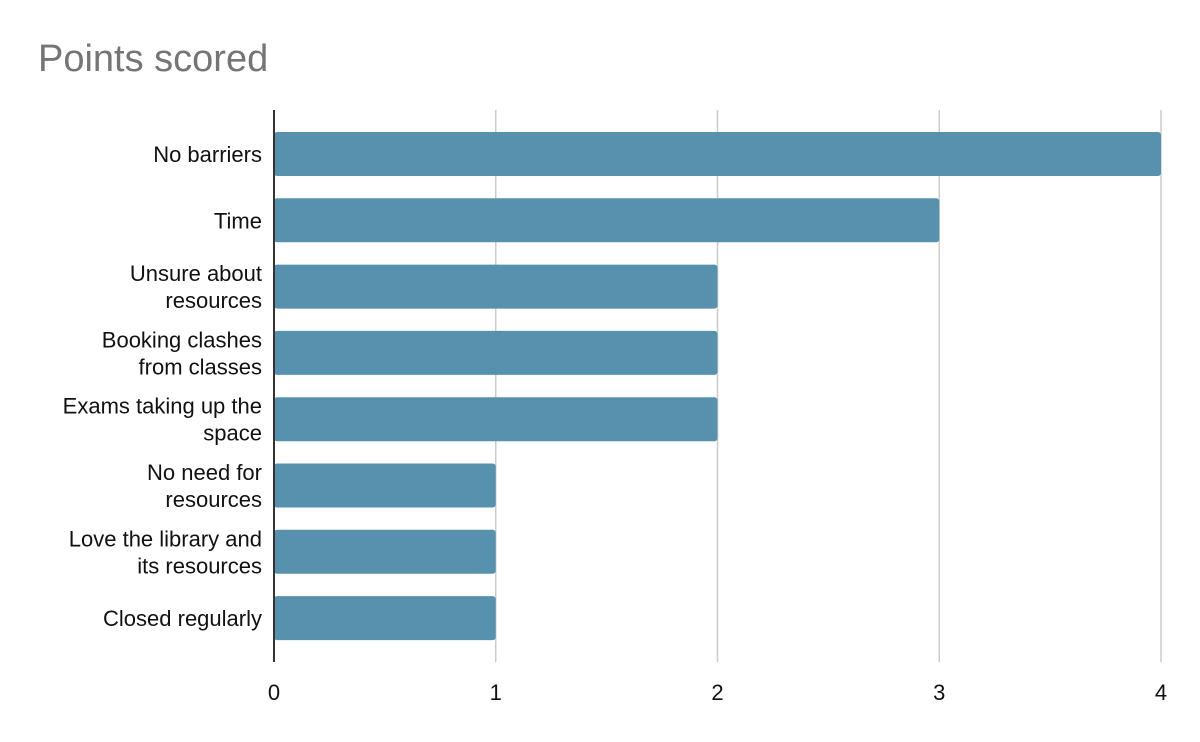 Image resolution: width=1200 pixels, height=742 pixels. I want to click on category-label-line: Unsure about, so click(196, 273).